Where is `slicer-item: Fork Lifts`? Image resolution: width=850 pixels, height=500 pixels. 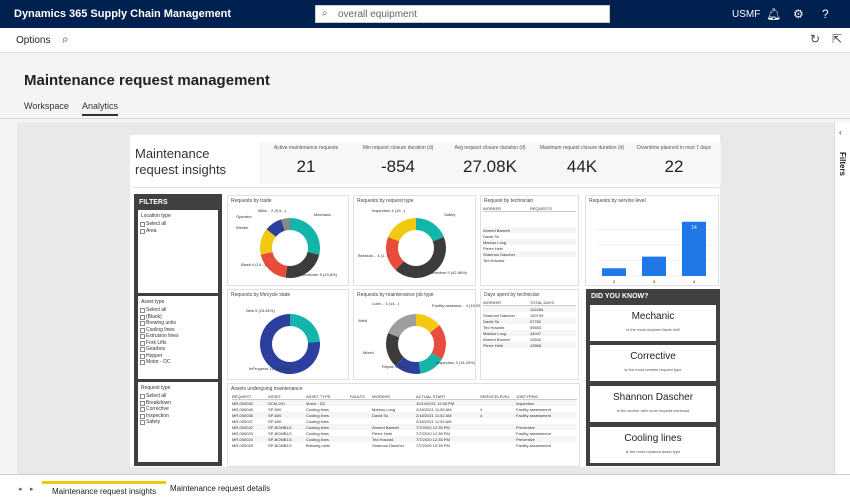
slicer-item: Fork Lifts is located at coordinates (178, 343).